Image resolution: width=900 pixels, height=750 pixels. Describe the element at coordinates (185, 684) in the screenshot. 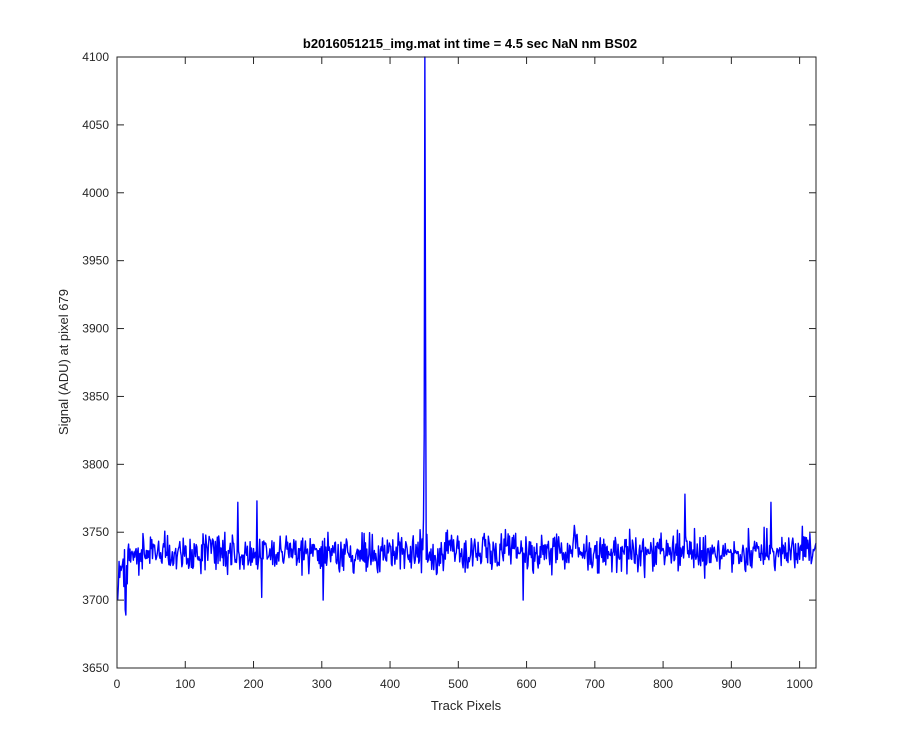

I see `x-tick-label: 100` at that location.